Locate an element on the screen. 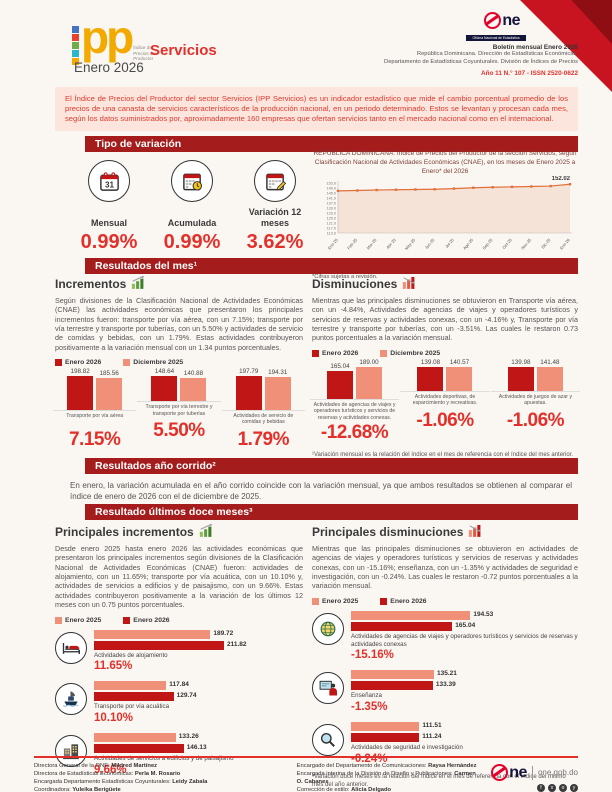 The image size is (612, 792). one-logo: ne is located at coordinates (502, 20).